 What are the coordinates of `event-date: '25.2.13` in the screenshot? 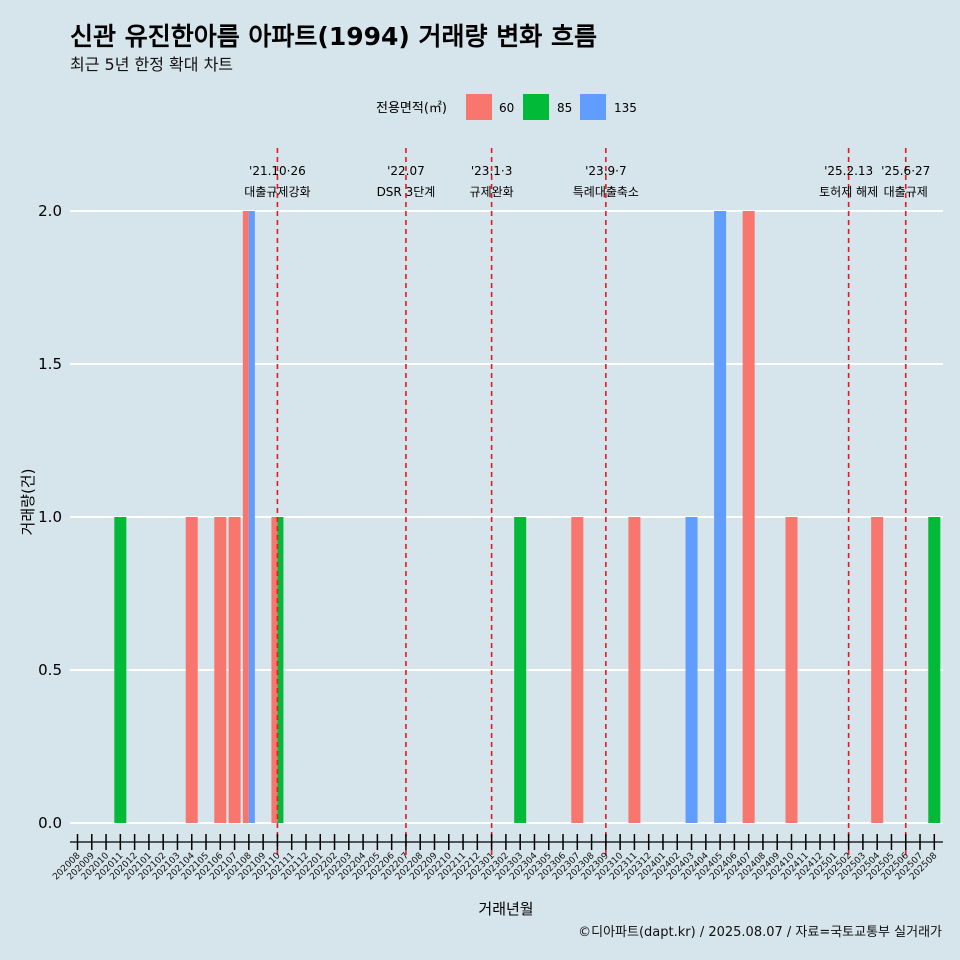 It's located at (848, 171).